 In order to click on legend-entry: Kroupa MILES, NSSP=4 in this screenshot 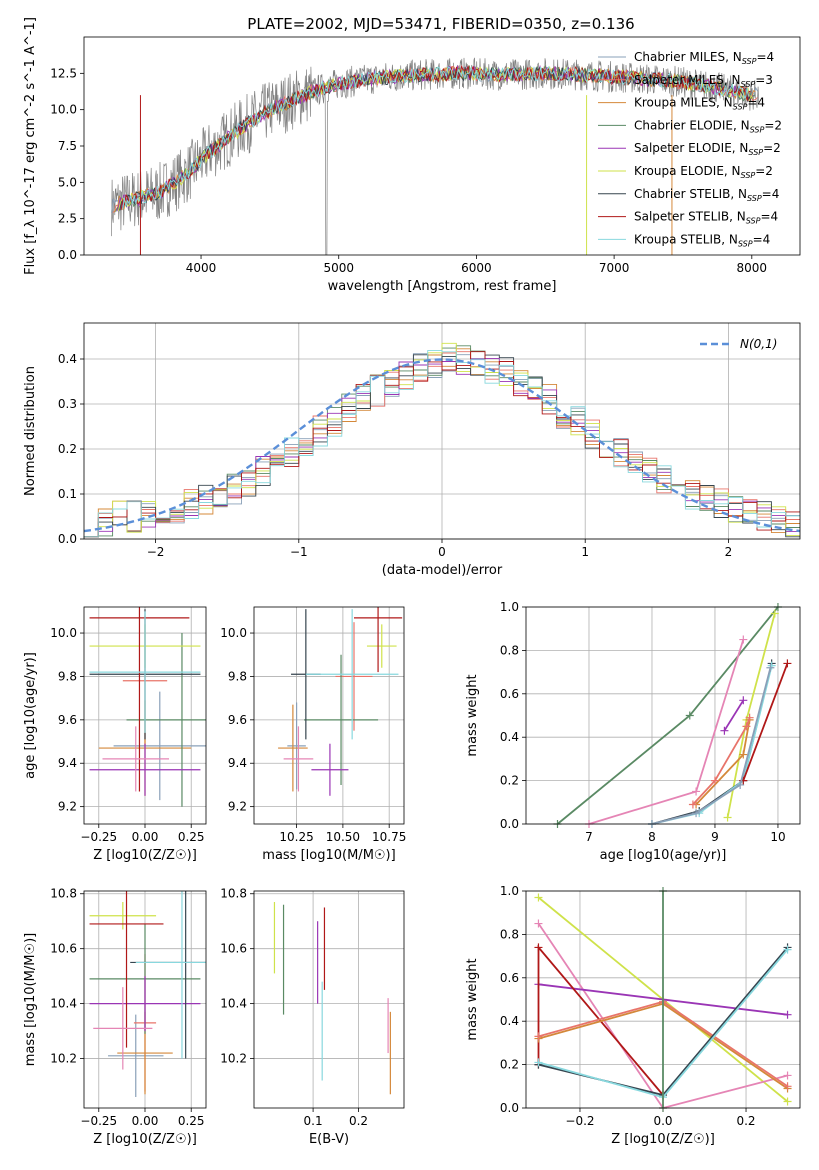, I will do `click(699, 104)`.